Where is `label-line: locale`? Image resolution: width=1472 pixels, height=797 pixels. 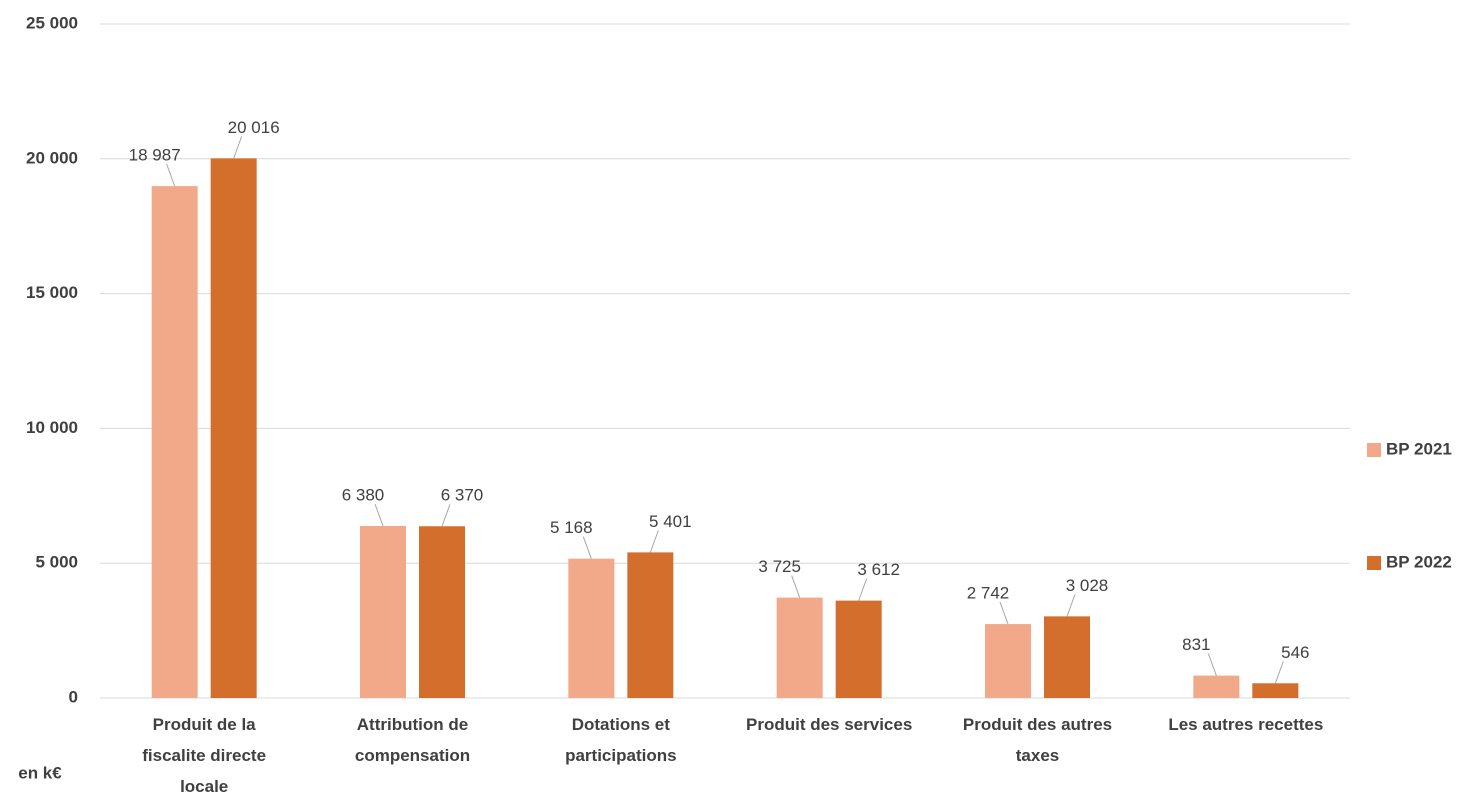 label-line: locale is located at coordinates (204, 786).